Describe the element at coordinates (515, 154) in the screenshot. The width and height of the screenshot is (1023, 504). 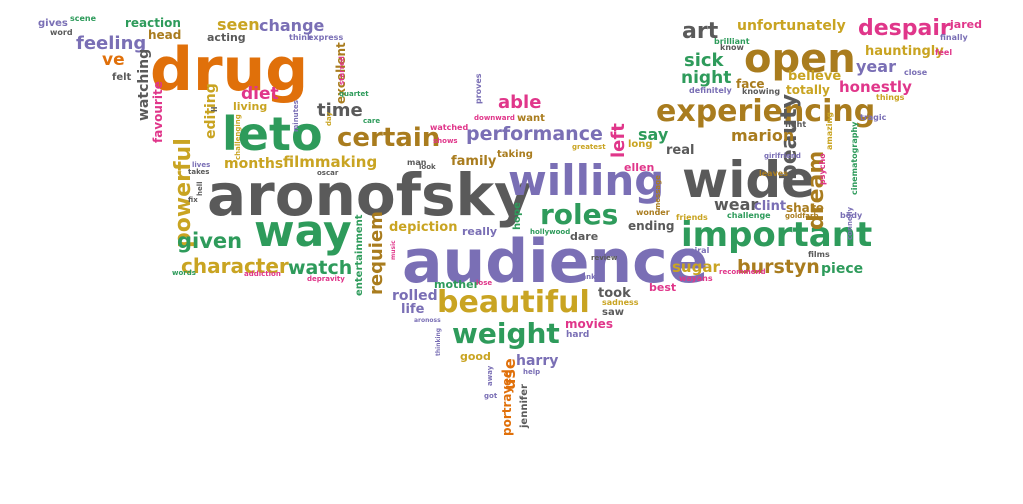
I see `cloud-word-taking: taking` at that location.